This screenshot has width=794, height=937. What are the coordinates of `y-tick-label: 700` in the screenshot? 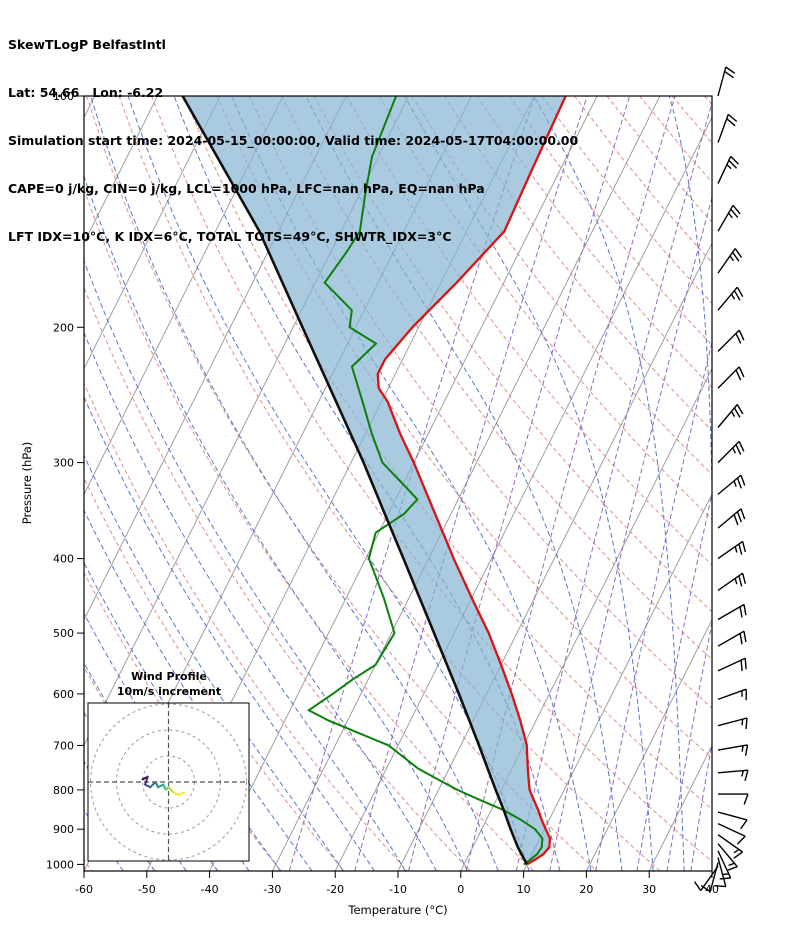 It's located at (63, 745).